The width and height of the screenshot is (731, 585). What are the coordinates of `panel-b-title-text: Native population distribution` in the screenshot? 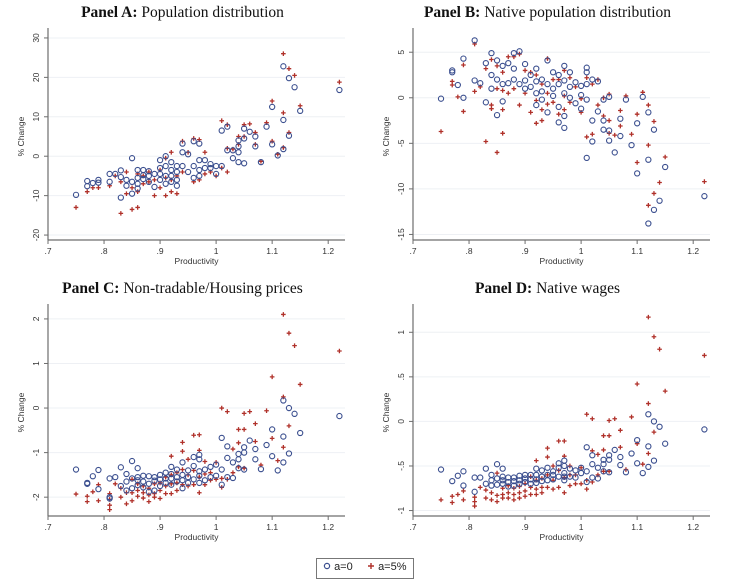 It's located at (578, 12).